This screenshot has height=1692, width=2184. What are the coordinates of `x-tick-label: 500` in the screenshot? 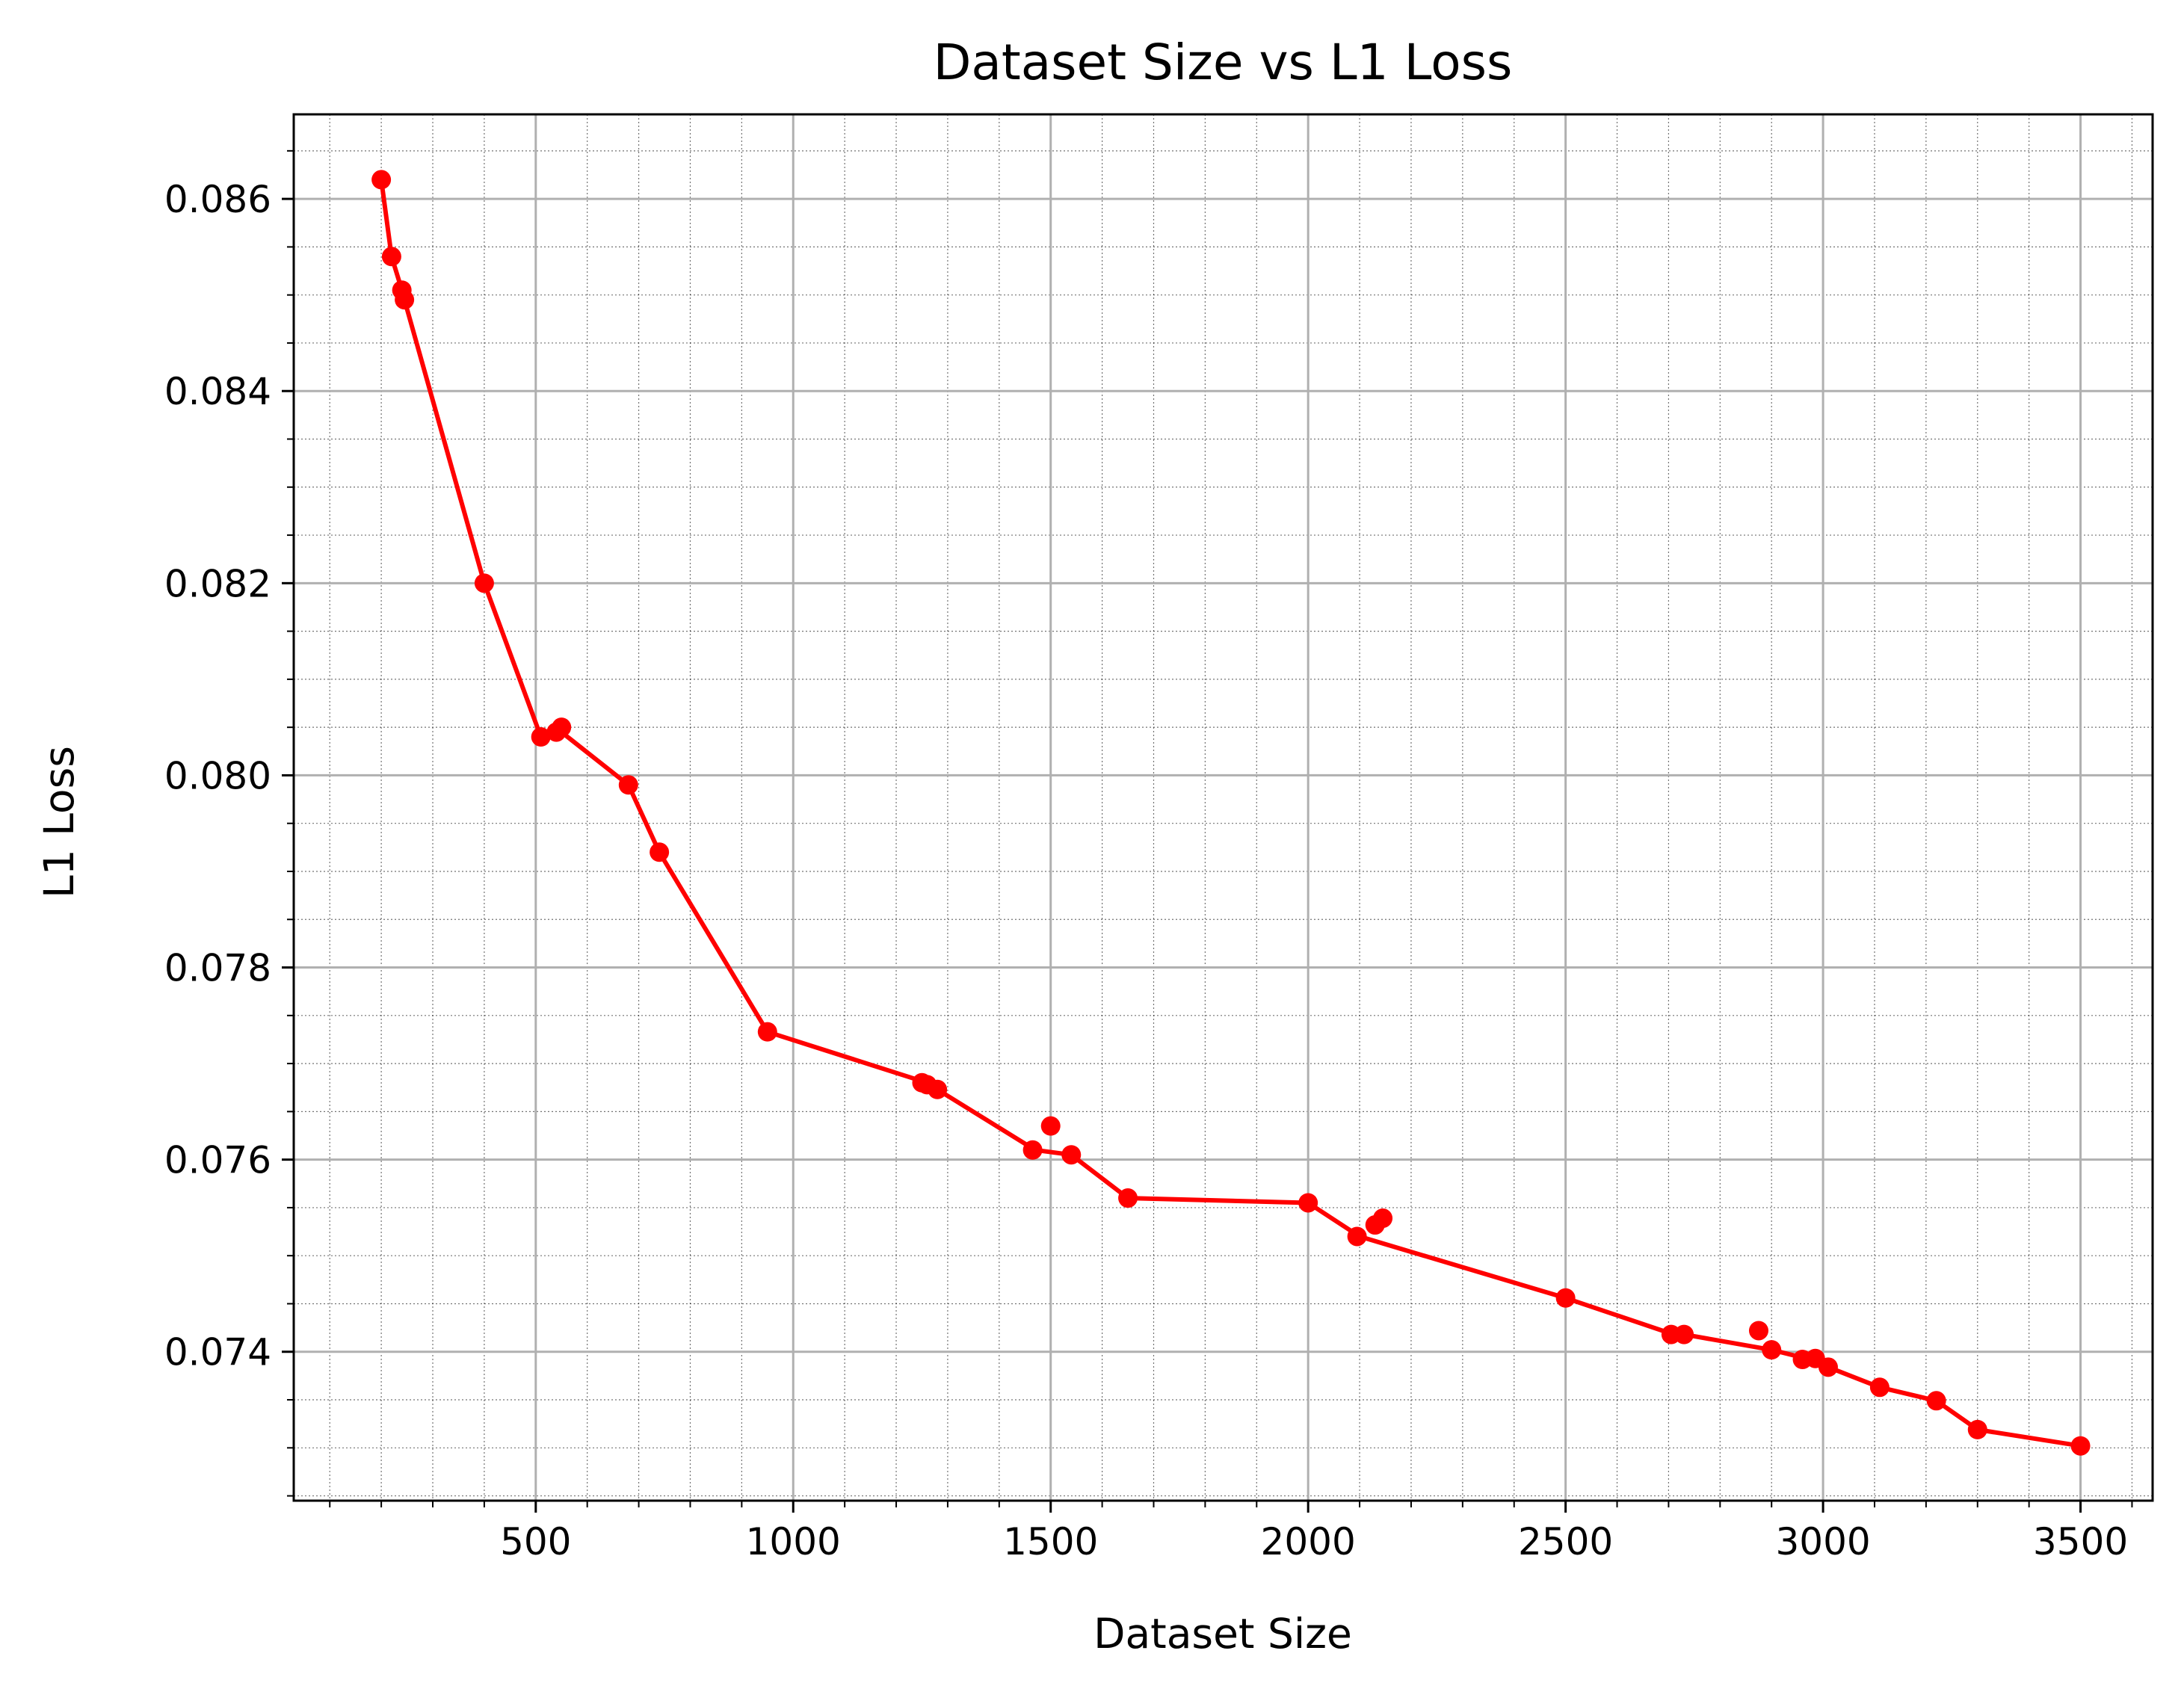 It's located at (535, 1541).